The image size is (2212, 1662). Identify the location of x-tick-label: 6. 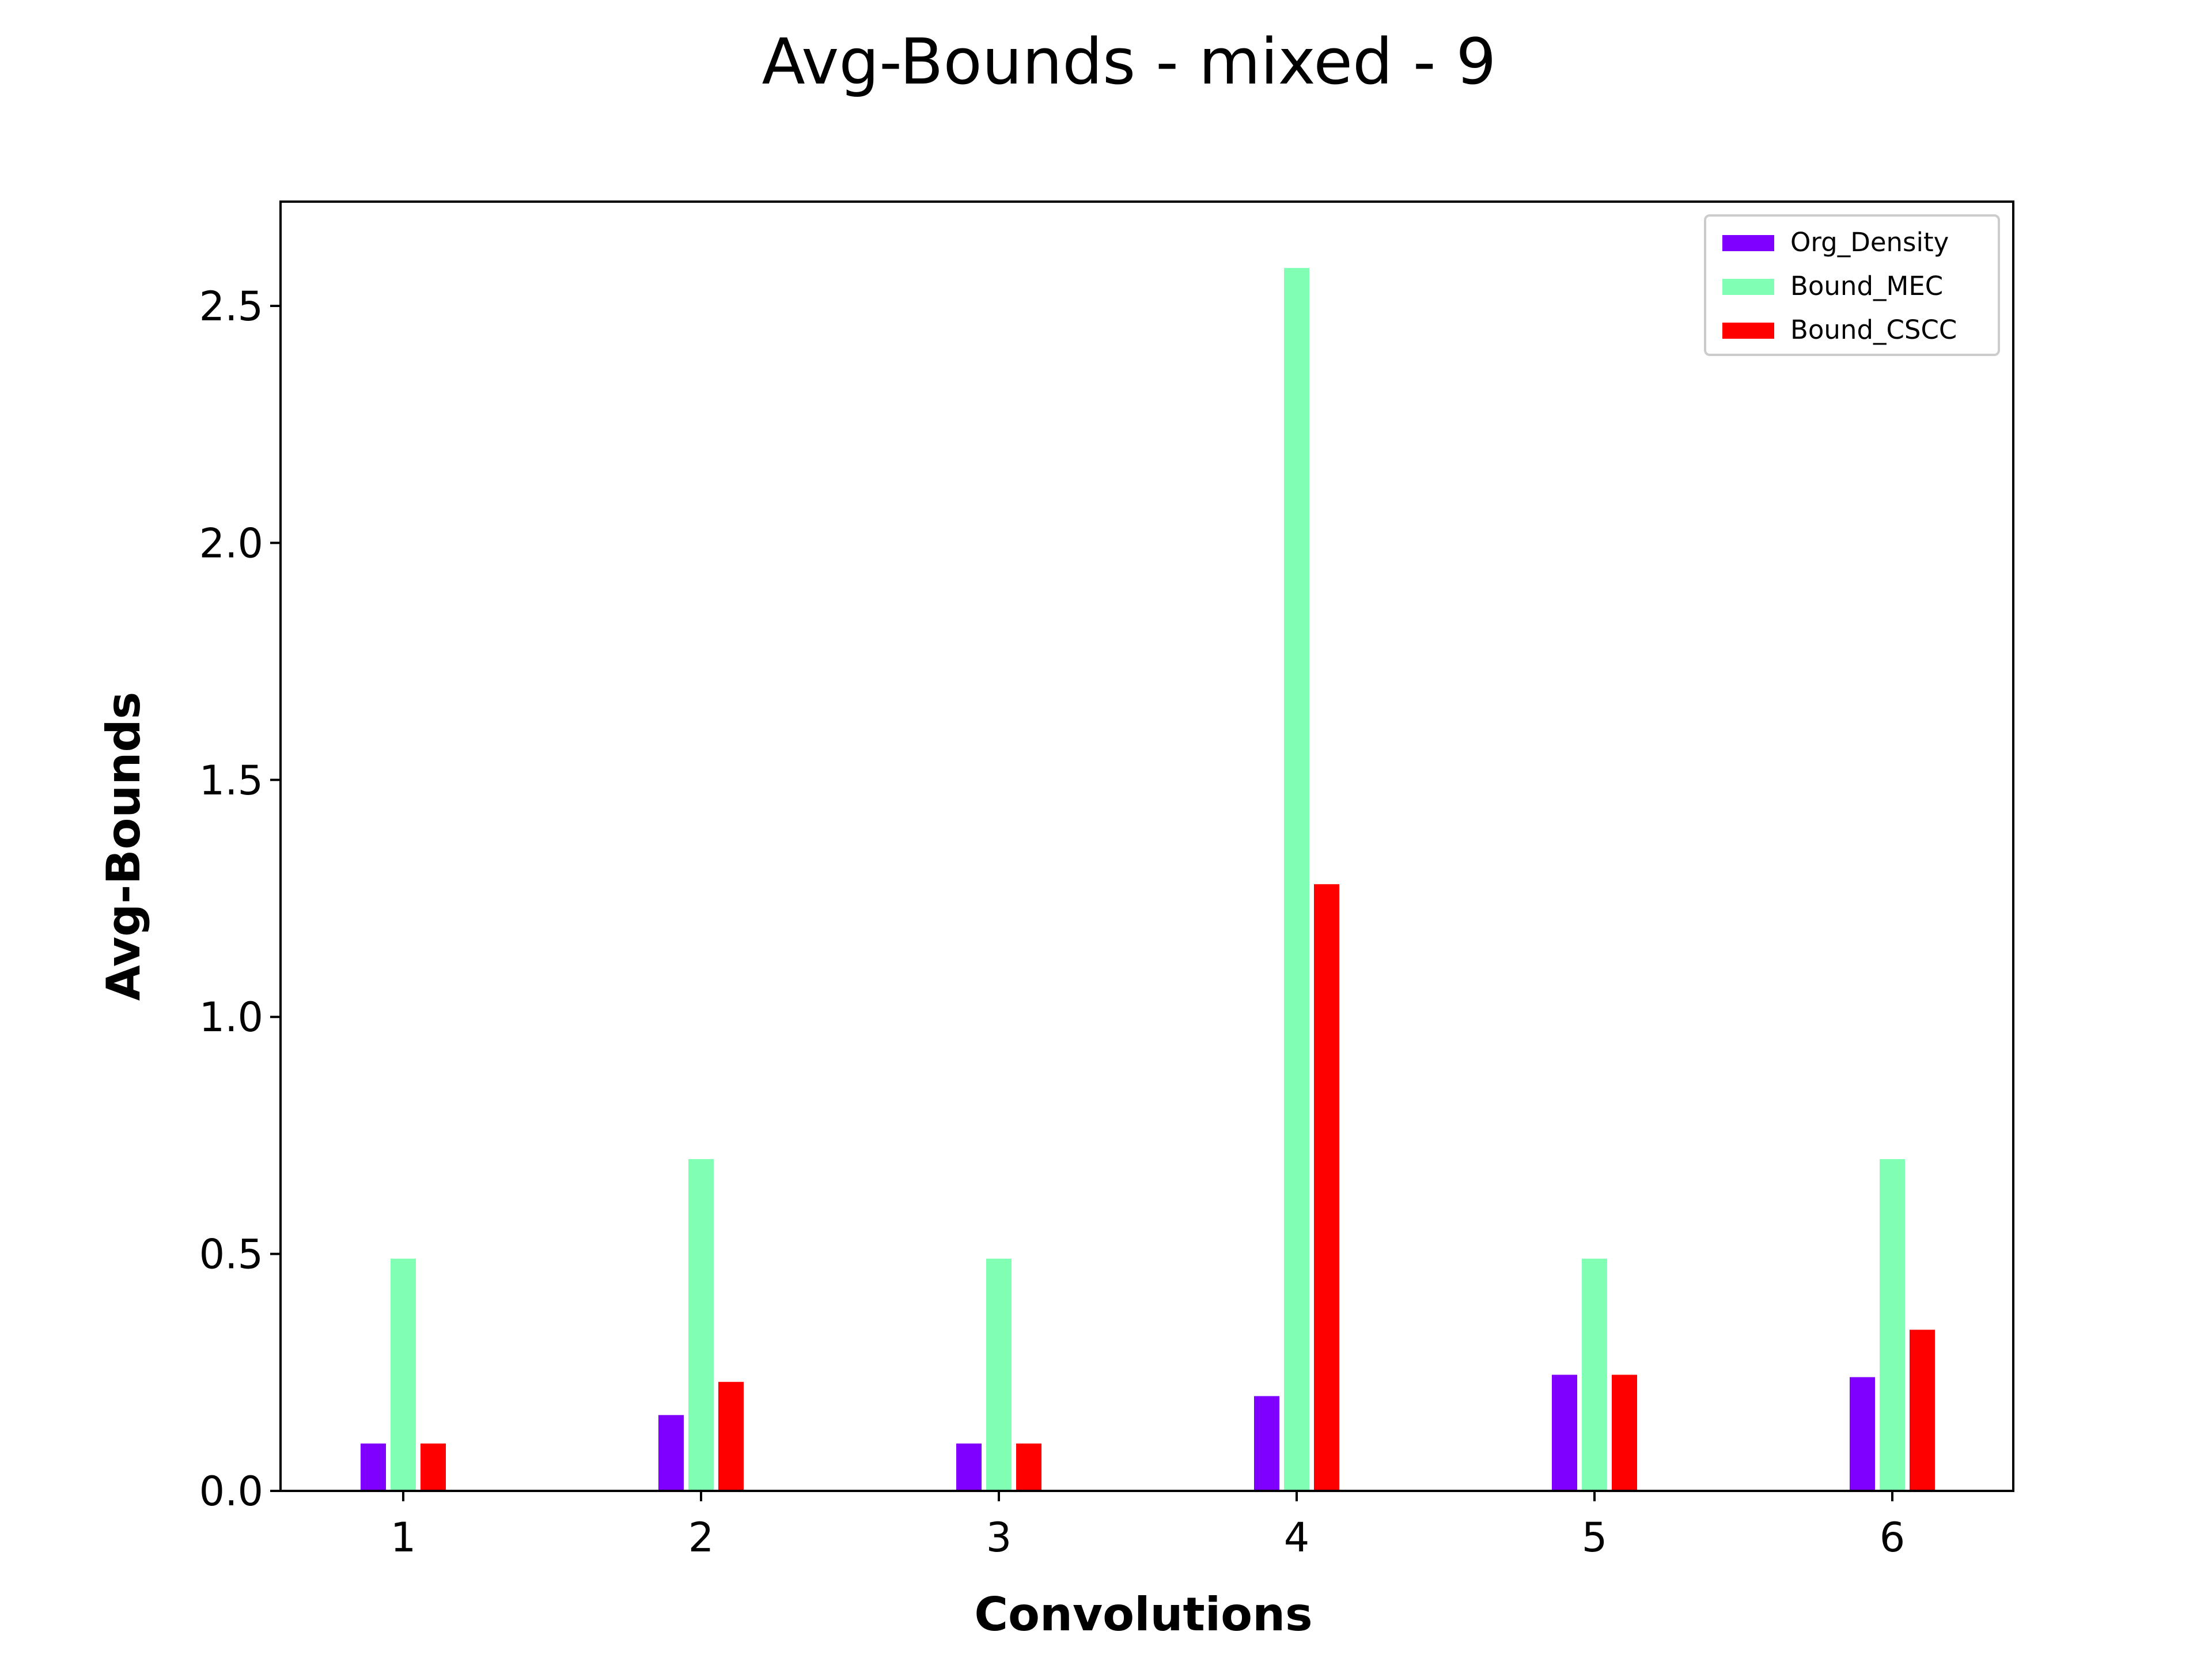
(1893, 1538).